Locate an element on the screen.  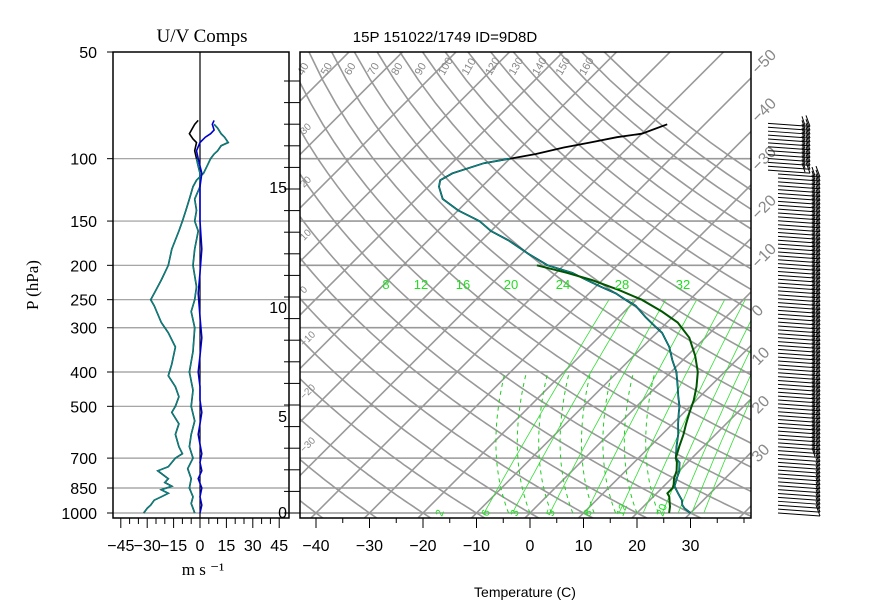
skewt-theta-label-right: 10 is located at coordinates (761, 356).